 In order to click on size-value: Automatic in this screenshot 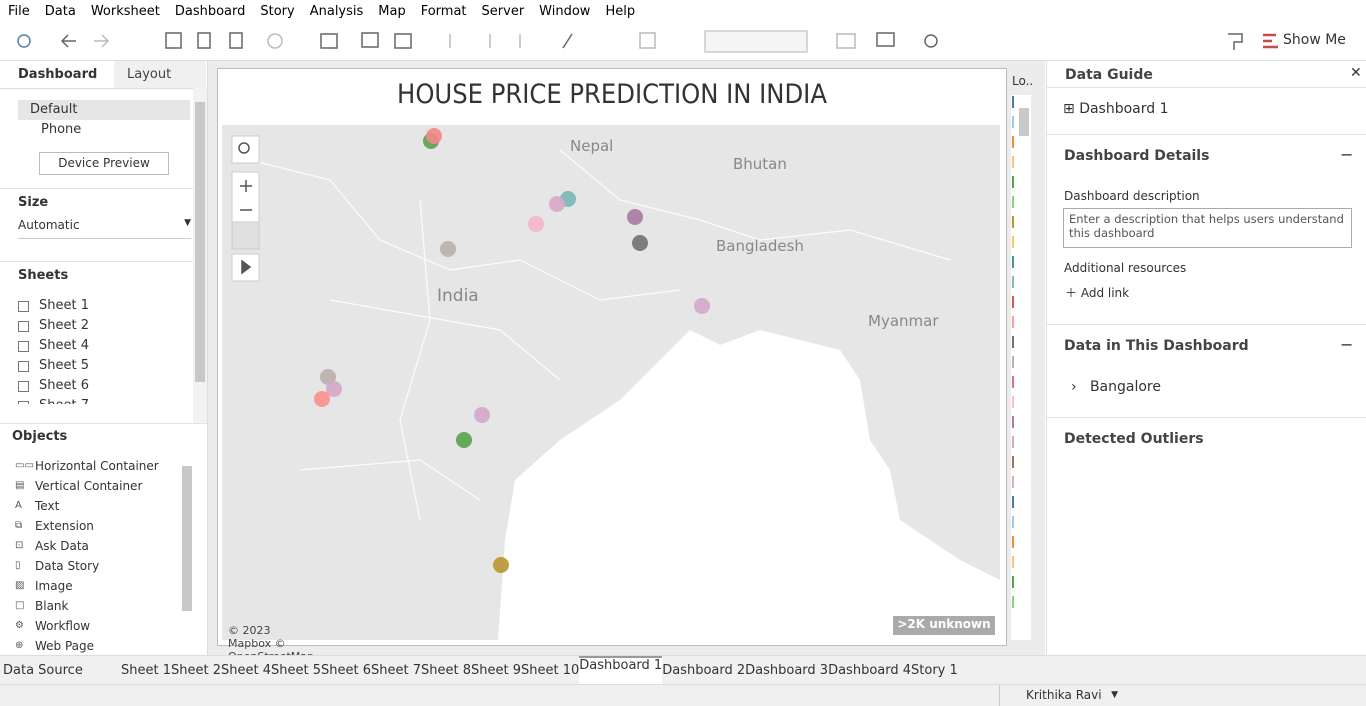, I will do `click(49, 225)`.